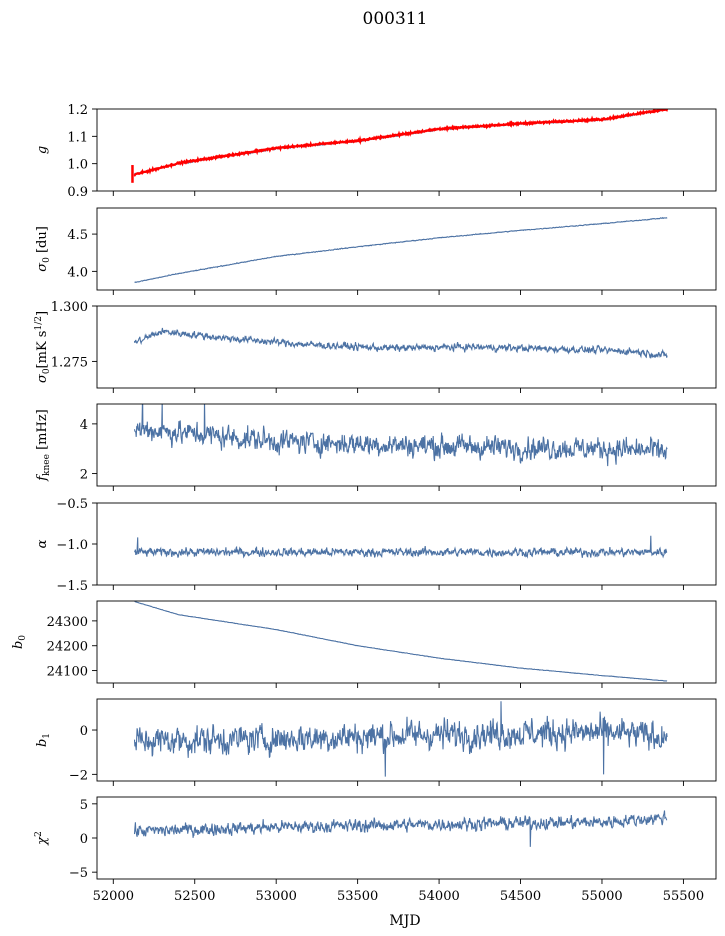  Describe the element at coordinates (69, 362) in the screenshot. I see `y-tick-label: 1.275` at that location.